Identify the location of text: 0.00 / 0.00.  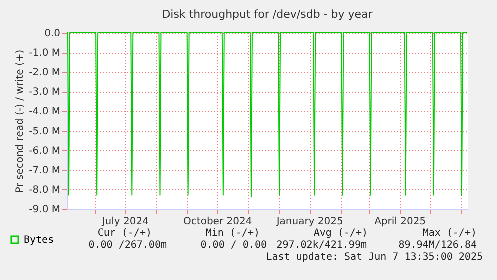
(233, 245).